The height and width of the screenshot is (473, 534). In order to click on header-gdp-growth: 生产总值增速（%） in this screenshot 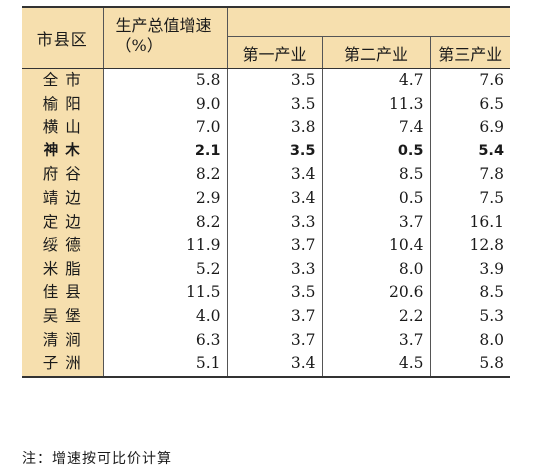, I will do `click(165, 37)`.